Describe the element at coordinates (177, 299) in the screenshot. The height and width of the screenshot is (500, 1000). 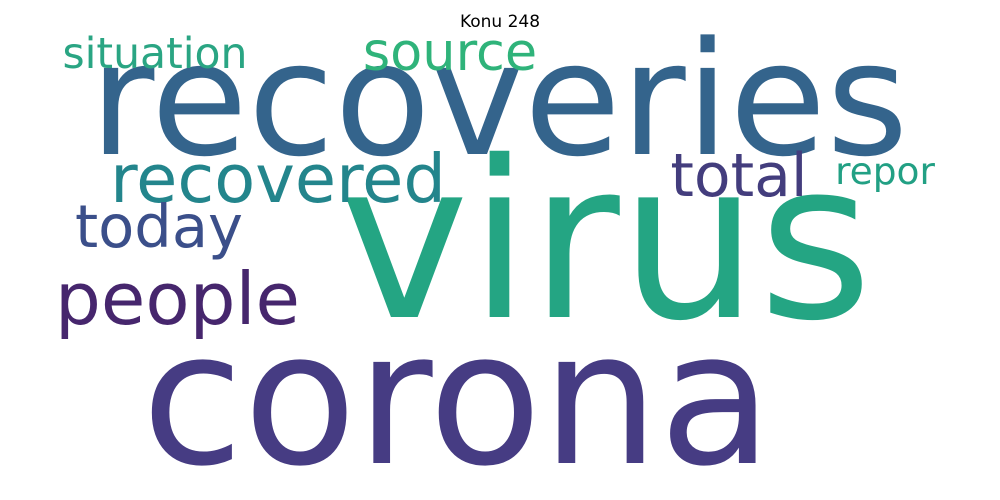
I see `word-people: people` at that location.